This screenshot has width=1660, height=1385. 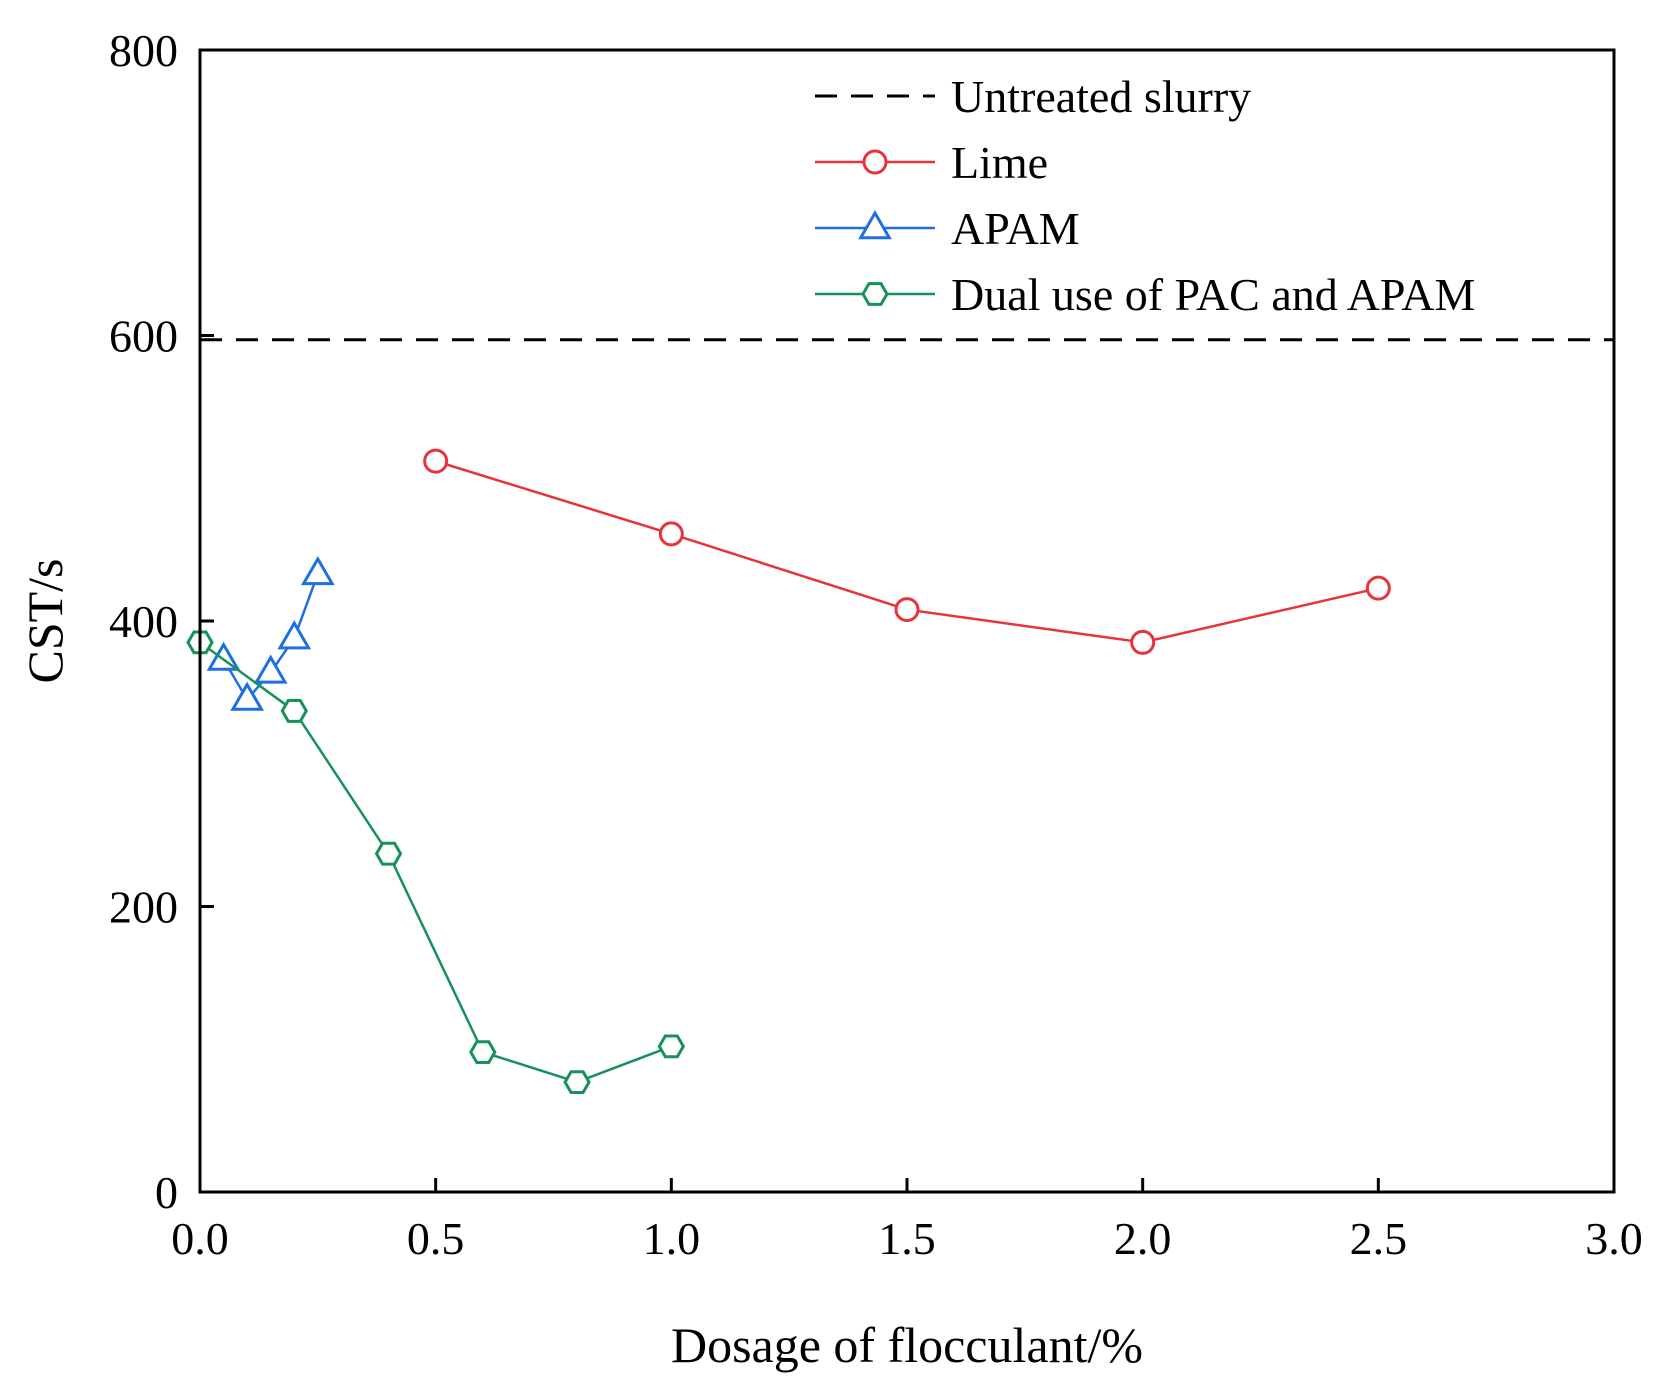 I want to click on legend-entry-dual-use-of-pac-and-apam: Dual use of PAC and APAM, so click(x=1145, y=294).